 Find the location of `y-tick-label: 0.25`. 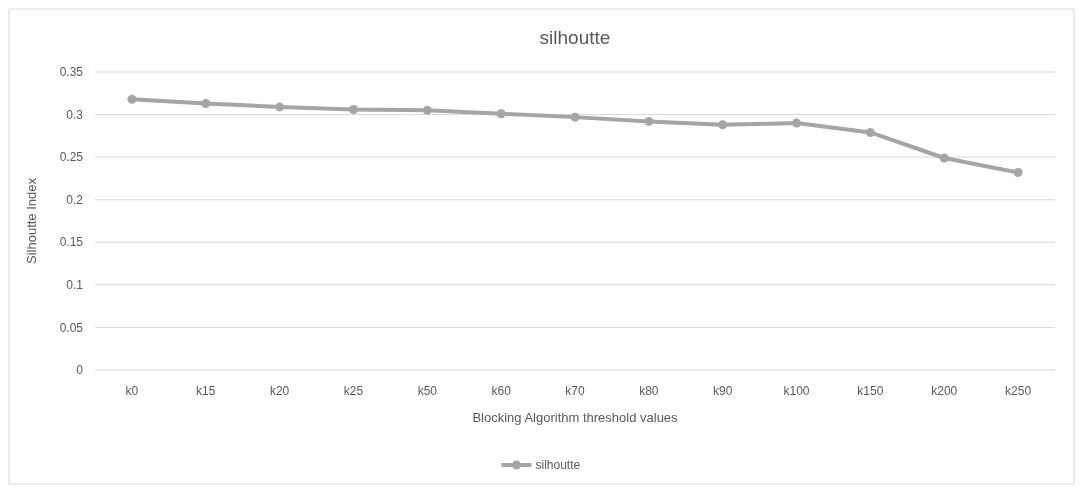

y-tick-label: 0.25 is located at coordinates (71, 157).